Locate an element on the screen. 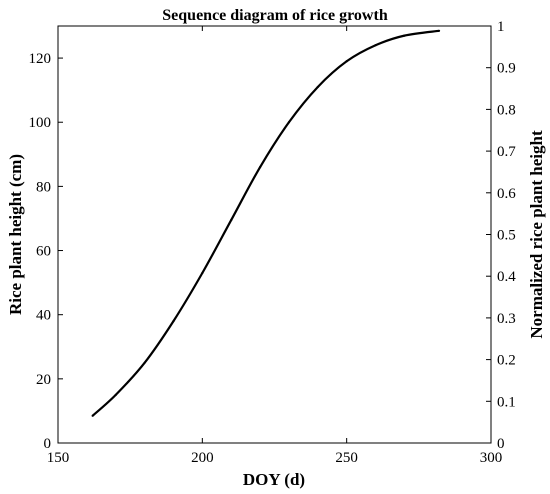 This screenshot has width=550, height=494. y2-tick-label-4: 0.4 is located at coordinates (506, 277).